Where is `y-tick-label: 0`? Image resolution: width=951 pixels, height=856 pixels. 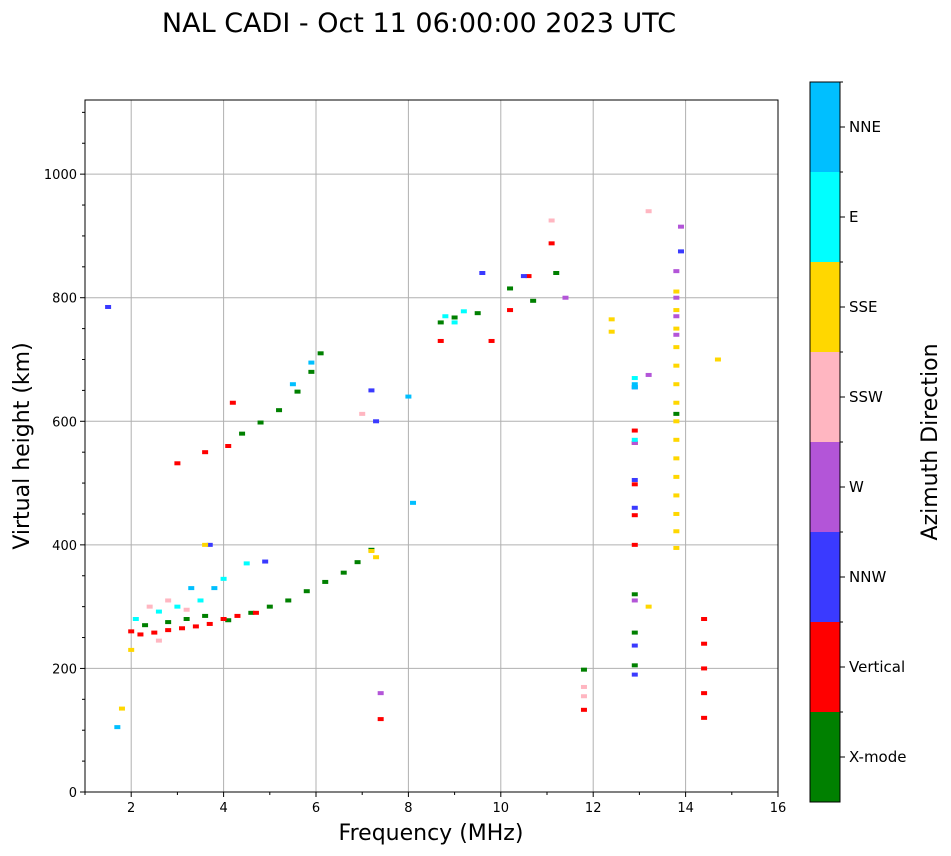
y-tick-label: 0 is located at coordinates (73, 793).